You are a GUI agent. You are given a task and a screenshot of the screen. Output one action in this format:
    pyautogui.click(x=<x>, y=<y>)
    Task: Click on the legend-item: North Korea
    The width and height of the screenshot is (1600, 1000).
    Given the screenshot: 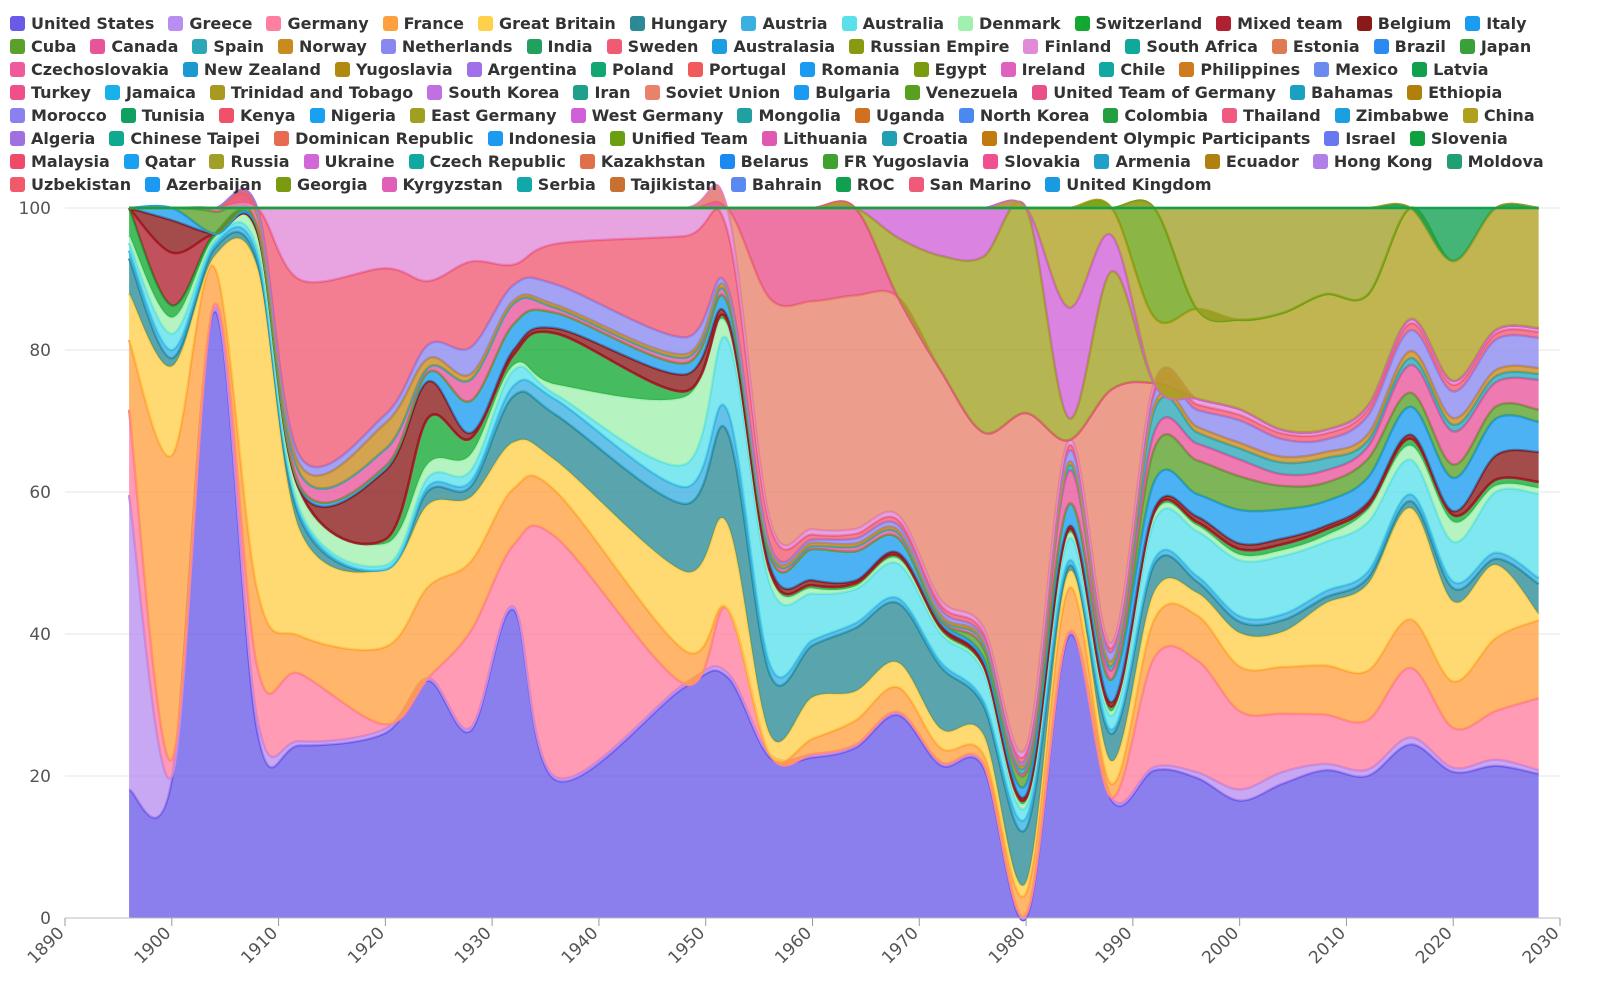 What is the action you would take?
    pyautogui.click(x=1023, y=115)
    